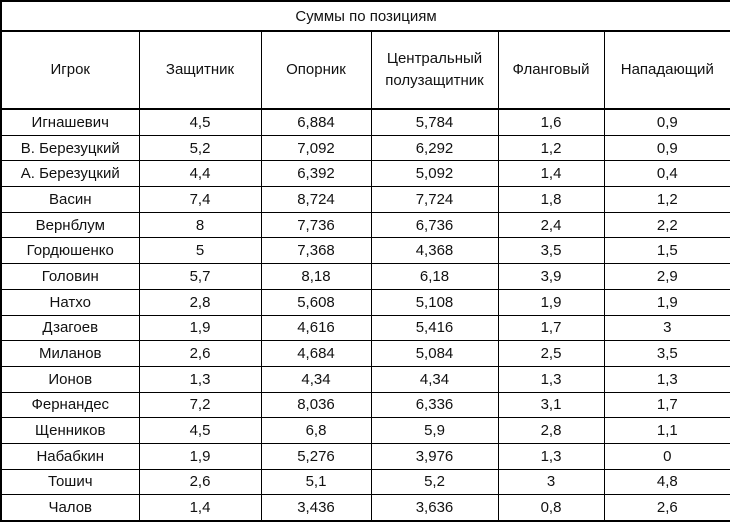  Describe the element at coordinates (434, 122) in the screenshot. I see `value-cell: 5,784` at that location.